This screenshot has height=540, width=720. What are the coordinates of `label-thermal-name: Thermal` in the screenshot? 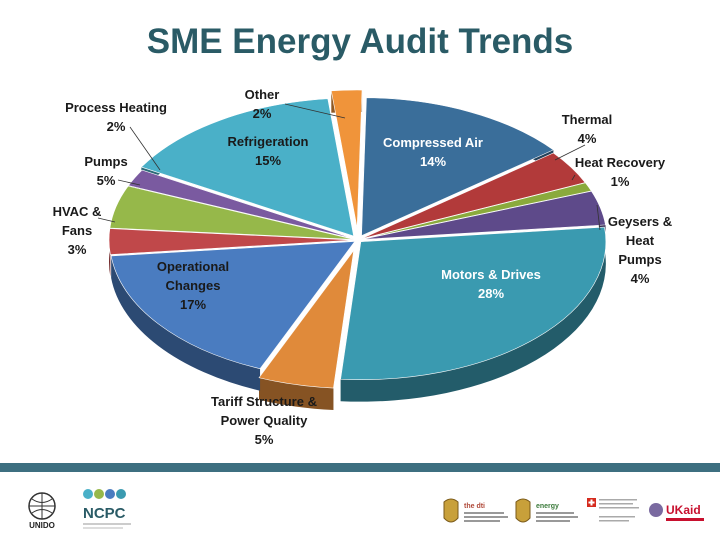 It's located at (587, 119).